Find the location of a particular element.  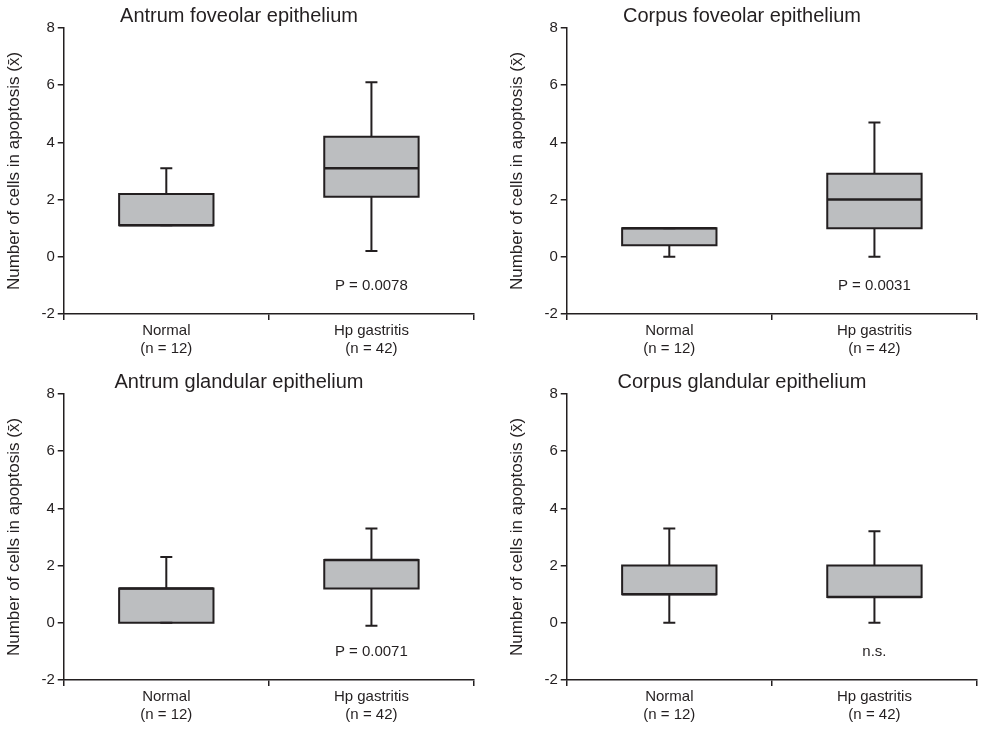

annotation: P = 0.0031 is located at coordinates (874, 284).